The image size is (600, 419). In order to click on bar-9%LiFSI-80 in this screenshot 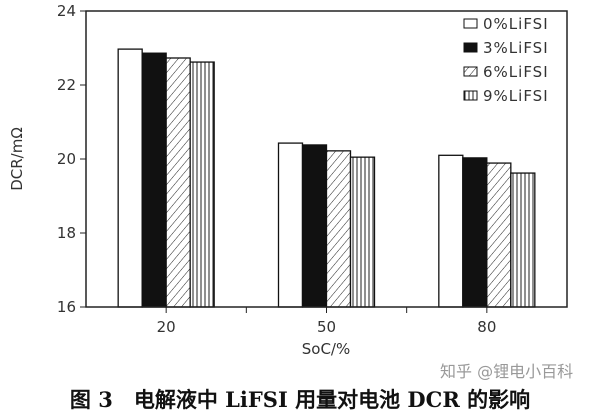, I will do `click(523, 240)`.